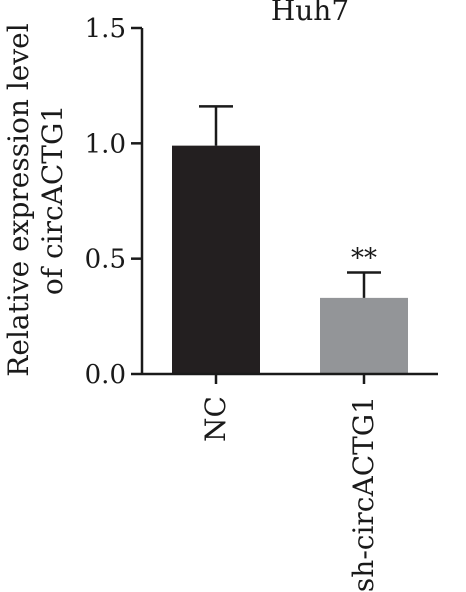 Image resolution: width=466 pixels, height=592 pixels. What do you see at coordinates (105, 29) in the screenshot?
I see `y-tick-label: 1.5` at bounding box center [105, 29].